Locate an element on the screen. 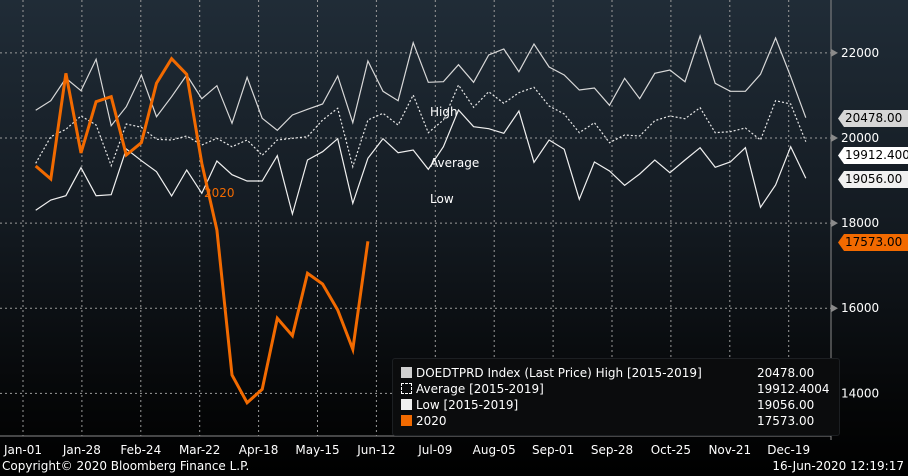  legend-item-average: Average [2015-2019] is located at coordinates (472, 389).